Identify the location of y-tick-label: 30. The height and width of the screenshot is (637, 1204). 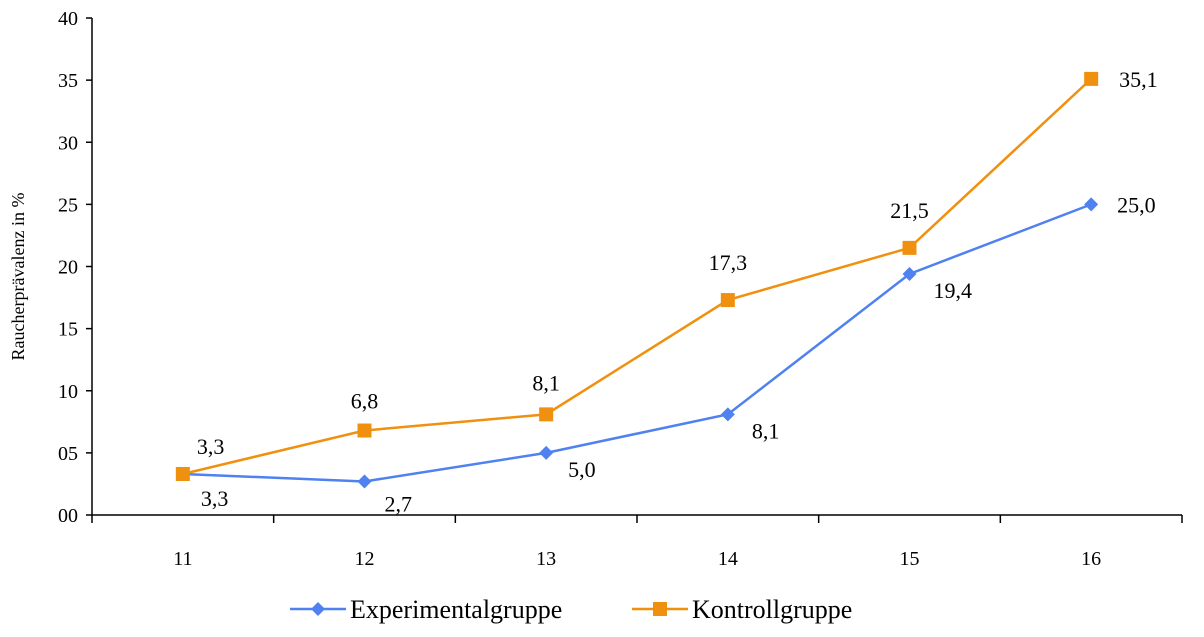
(68, 143).